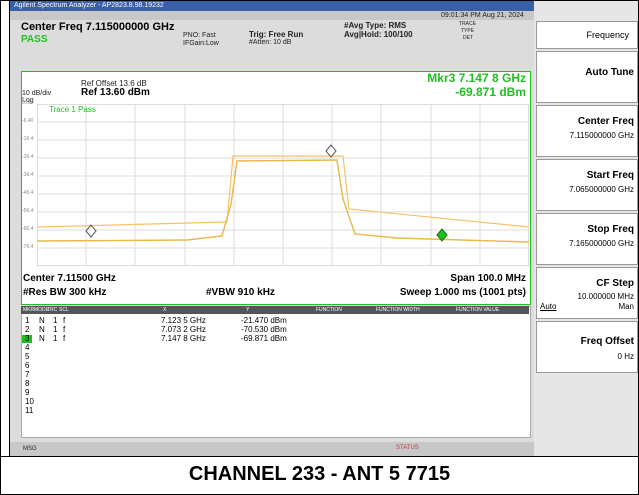  I want to click on center-freq-button: Center Freq 7.115000000 GHz, so click(587, 131).